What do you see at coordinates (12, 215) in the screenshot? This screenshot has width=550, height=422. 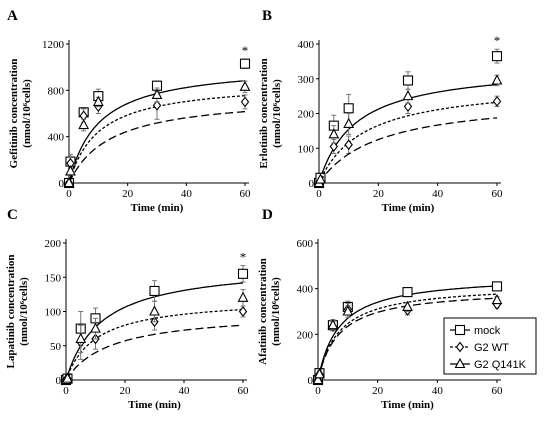 I see `panel-label: C` at bounding box center [12, 215].